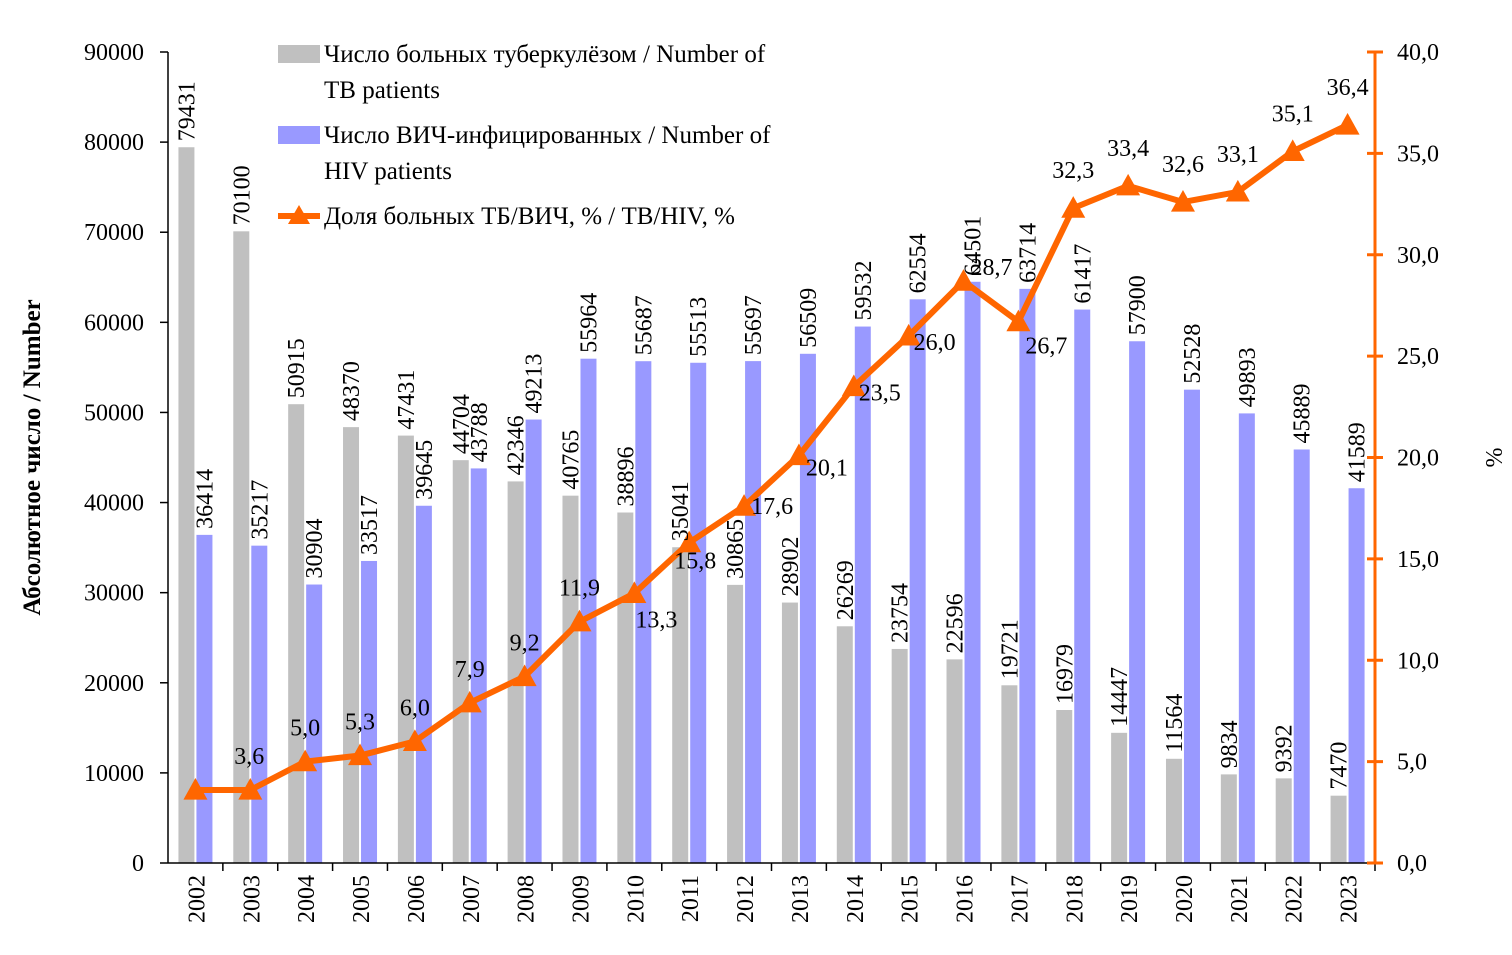  Describe the element at coordinates (297, 368) in the screenshot. I see `tb-data-label: 50915` at that location.